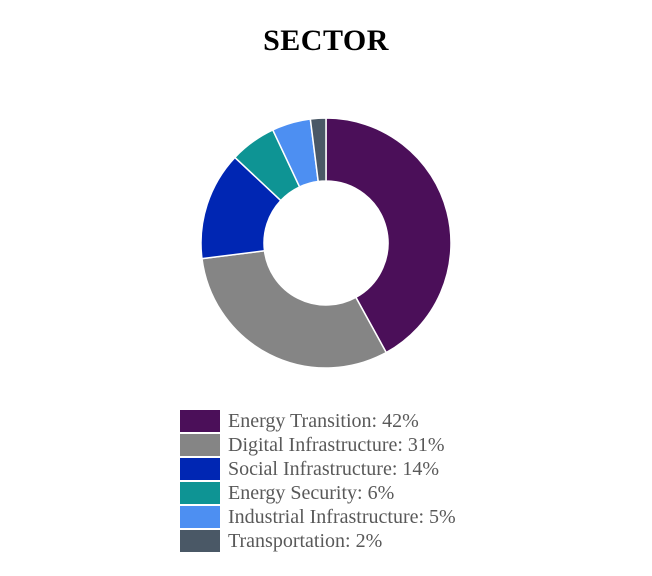 The image size is (652, 576). I want to click on legend-item: Transportation: 2%, so click(318, 541).